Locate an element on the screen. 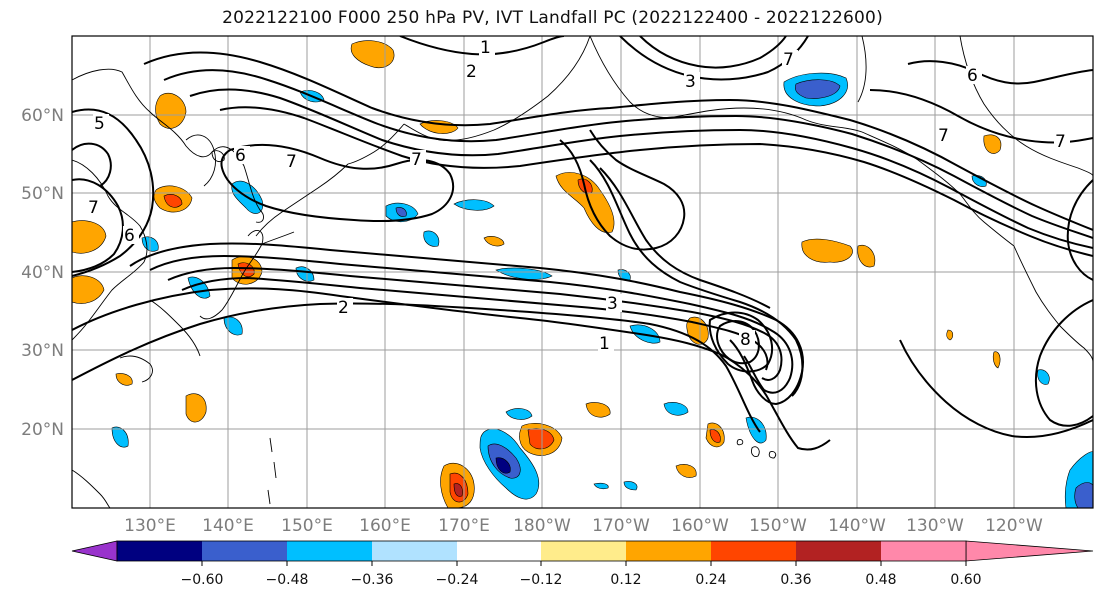  colorbar-tick-label: 0.60 is located at coordinates (965, 580).